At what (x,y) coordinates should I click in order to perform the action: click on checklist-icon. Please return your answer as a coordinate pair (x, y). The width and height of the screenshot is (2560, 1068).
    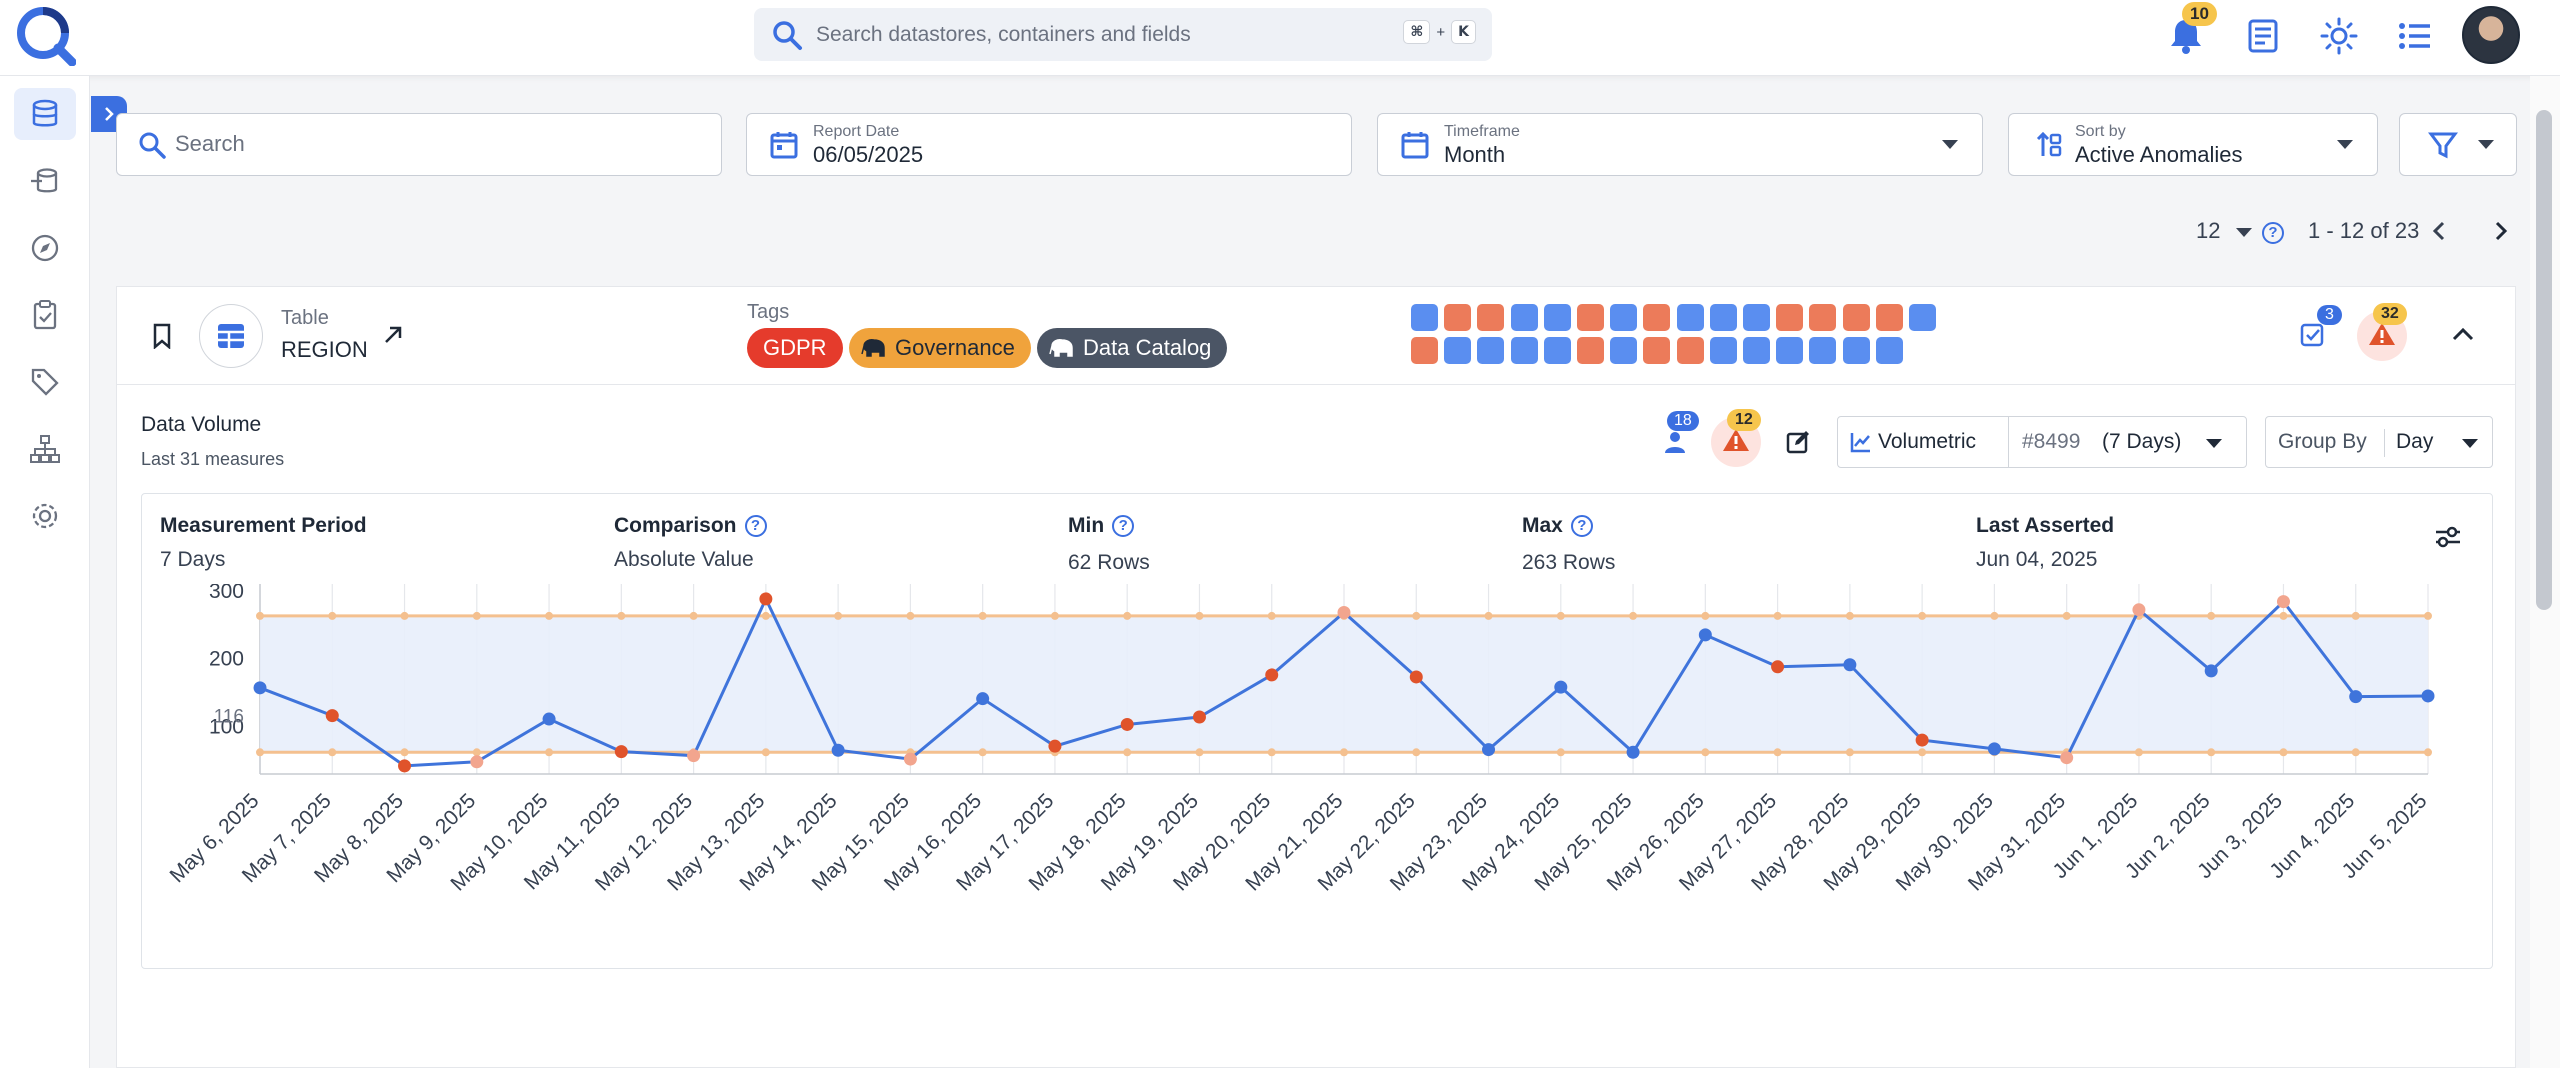
    Looking at the image, I should click on (2313, 335).